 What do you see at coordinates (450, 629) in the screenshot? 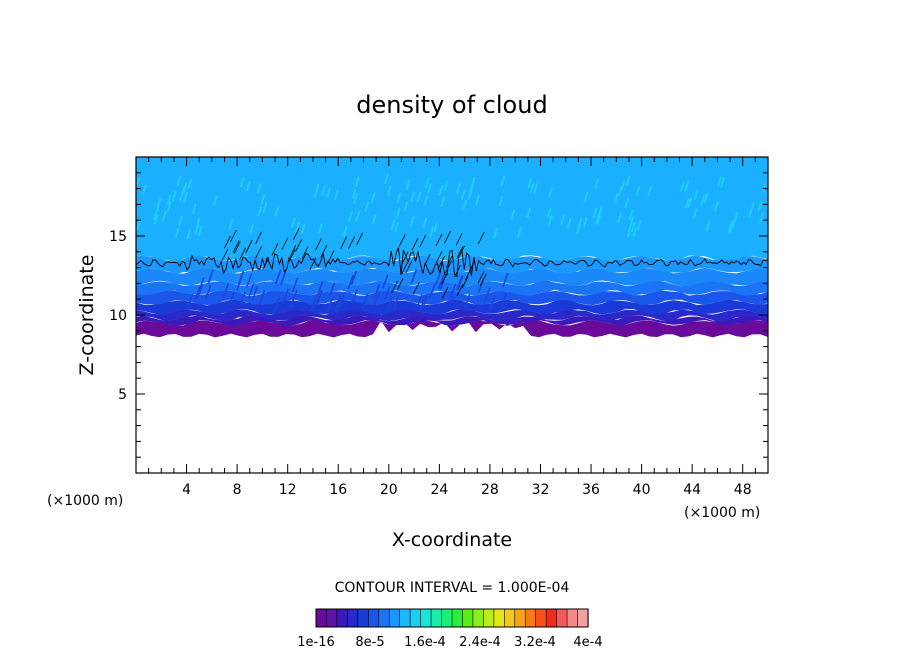
I see `colorbar: 1e-16 8e-5 1.6e-4 2.4e-4 3.2e-4 4e-4` at bounding box center [450, 629].